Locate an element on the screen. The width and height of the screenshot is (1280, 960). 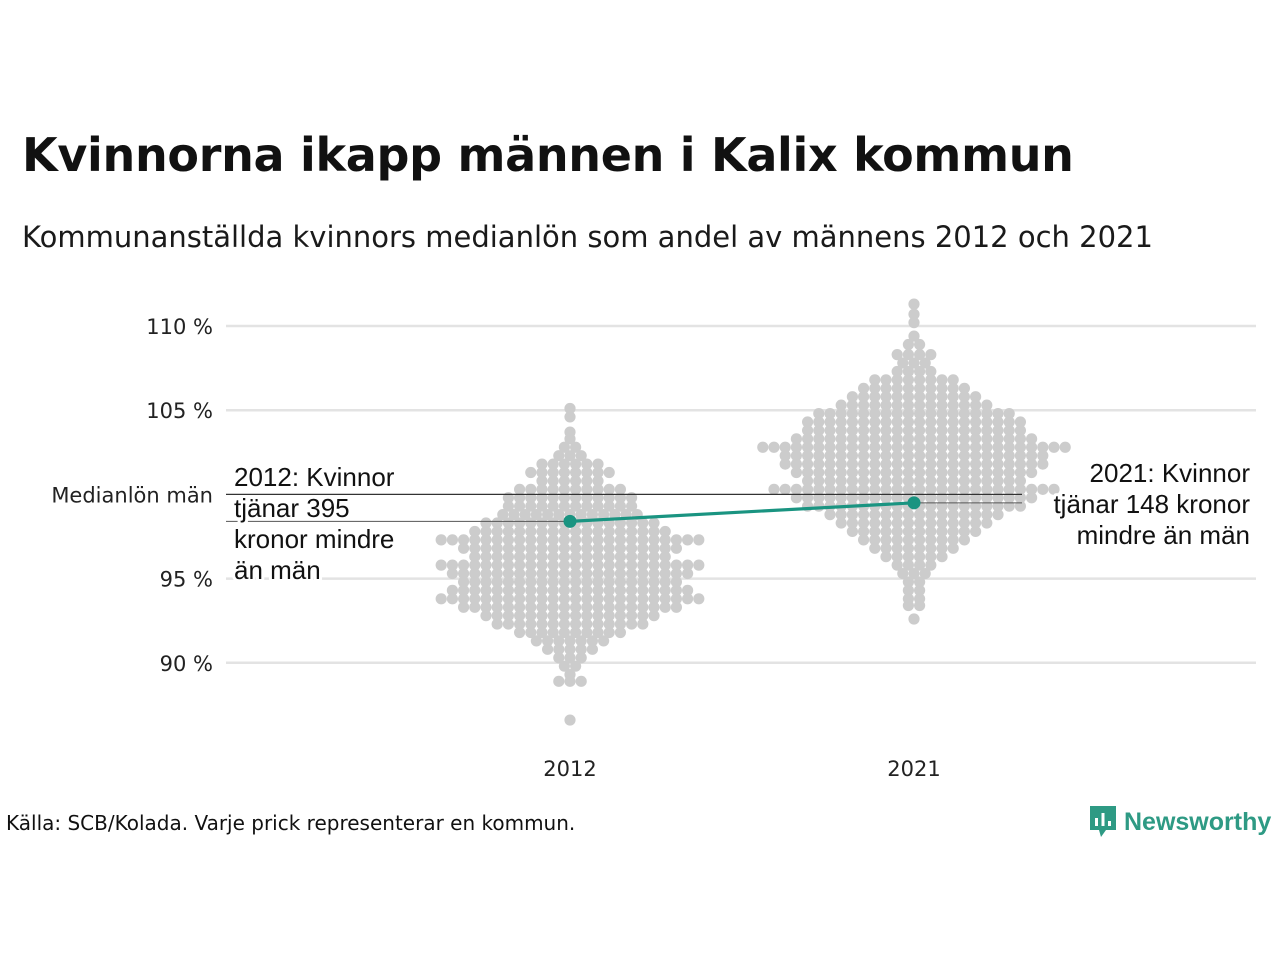
y-tick-label: 105 % is located at coordinates (179, 411).